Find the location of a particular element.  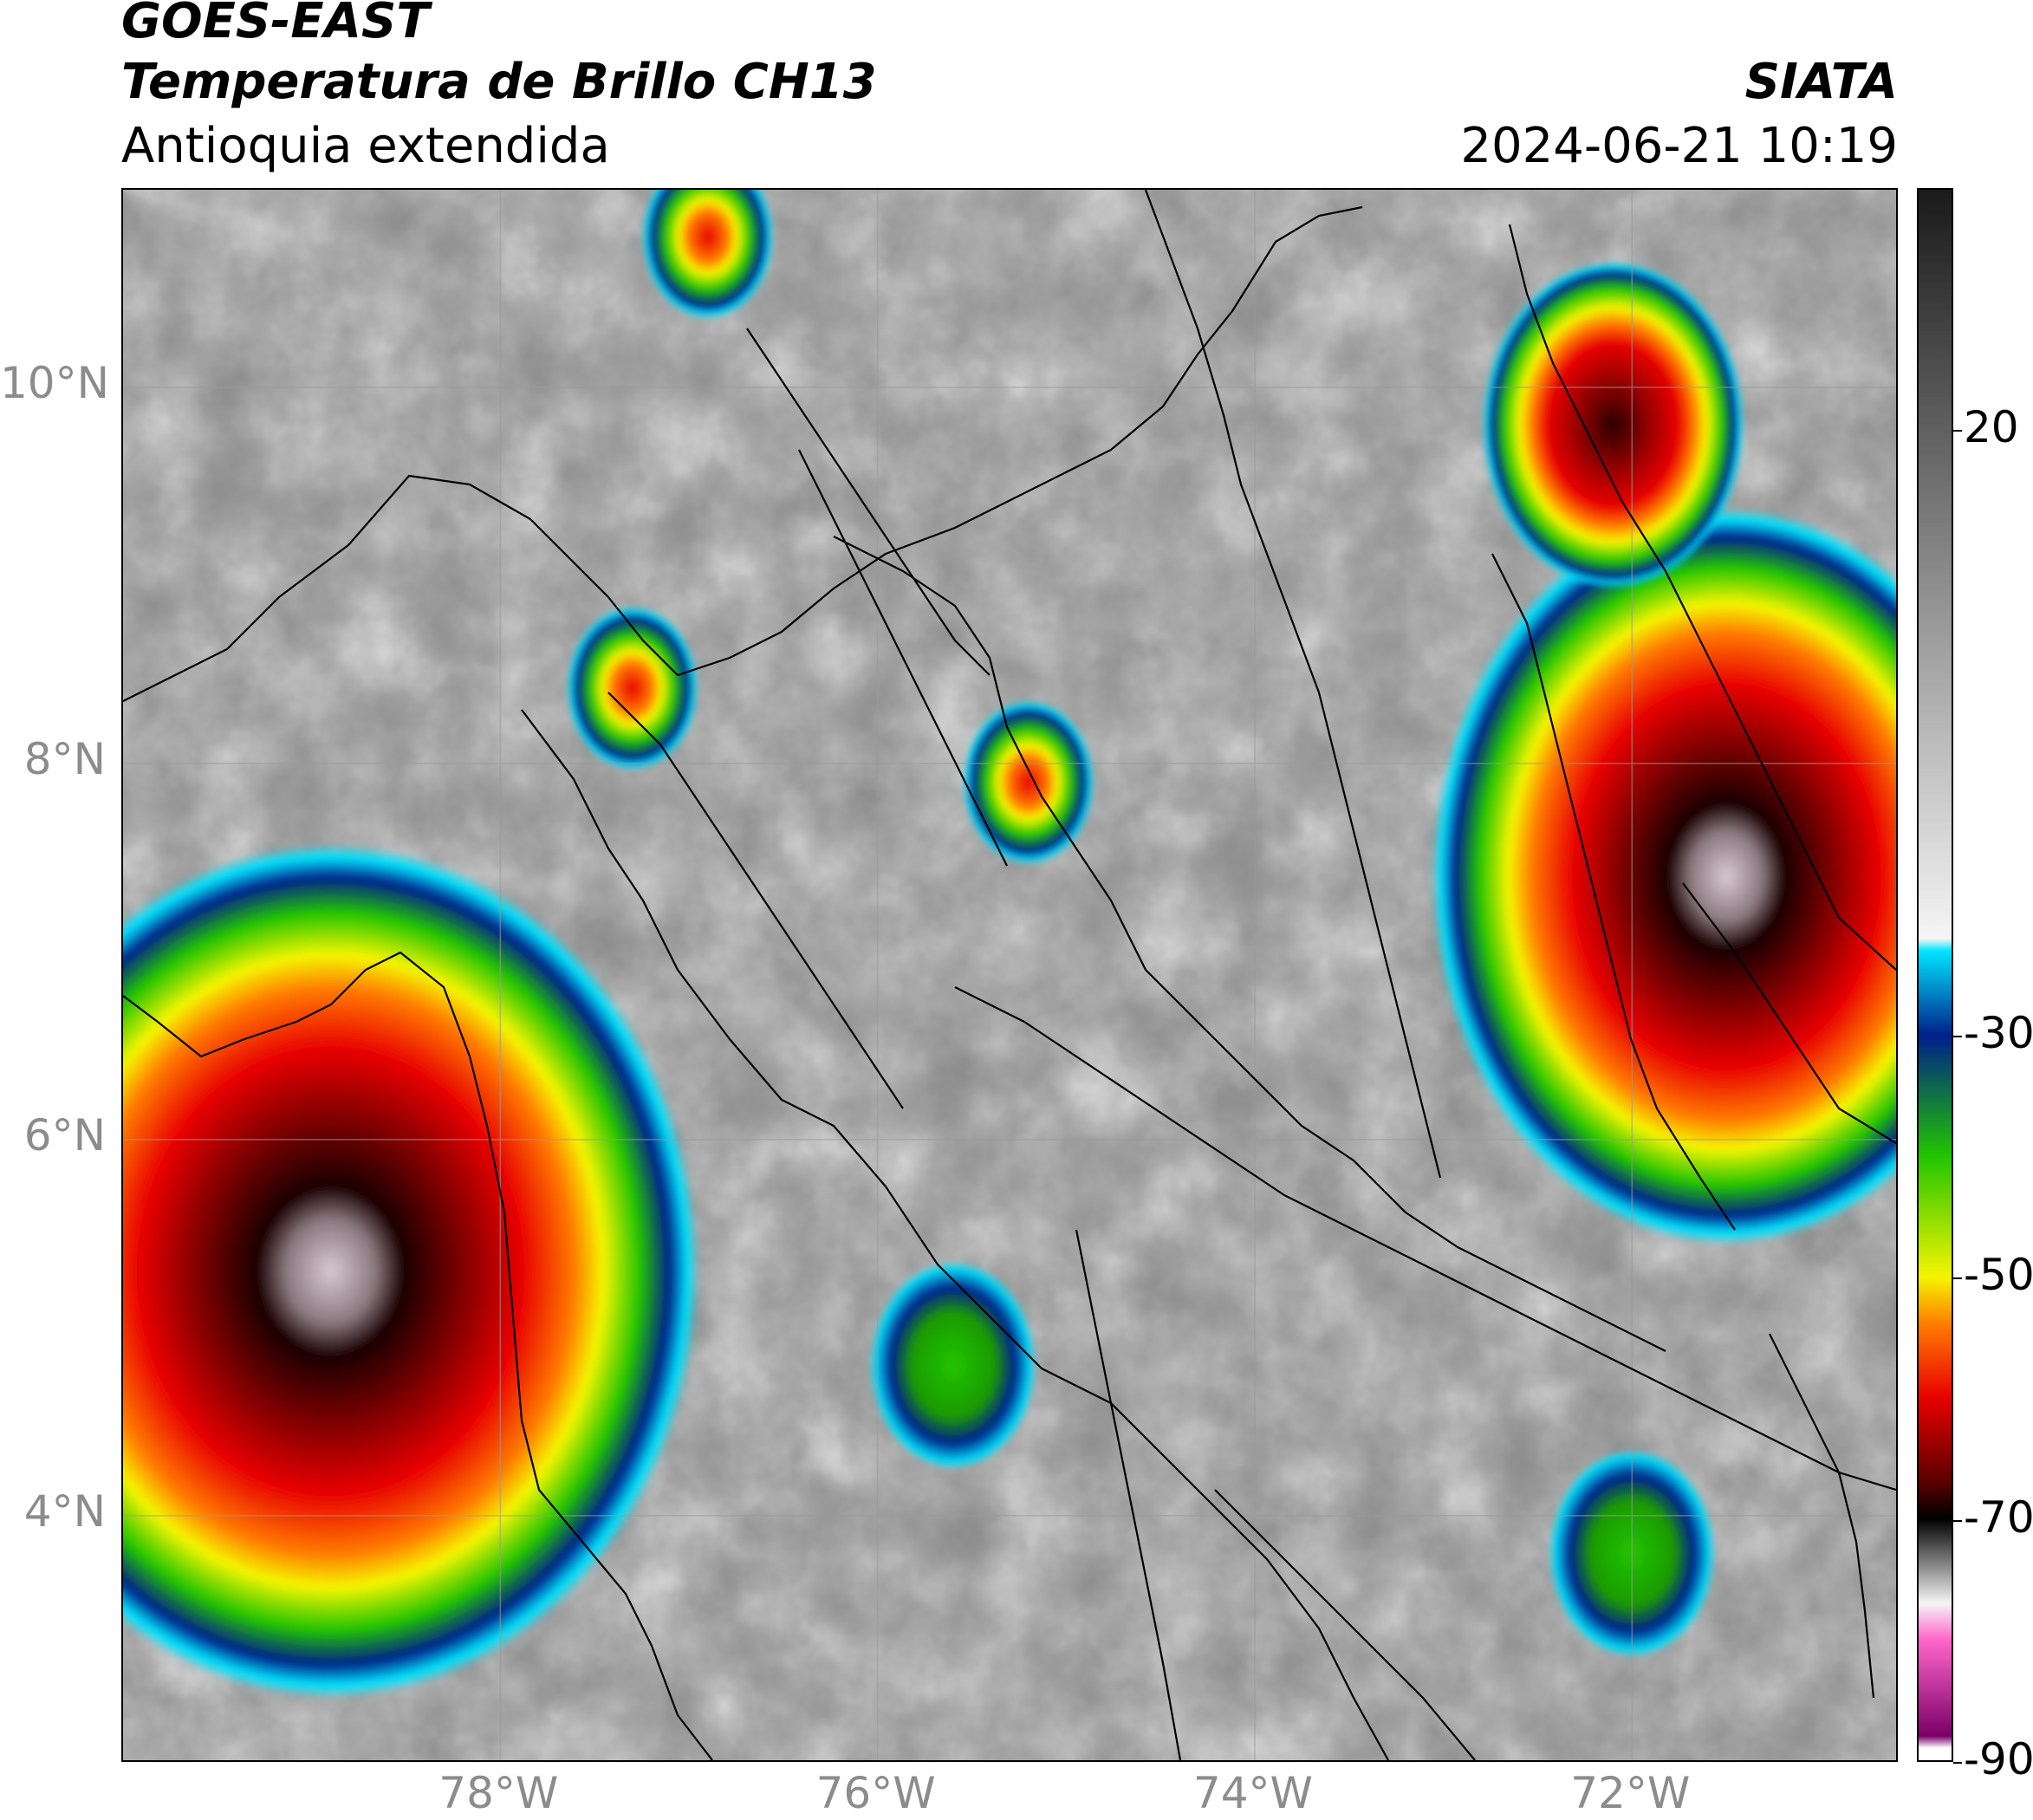

lon-tick-label: 74°W is located at coordinates (1252, 1793).